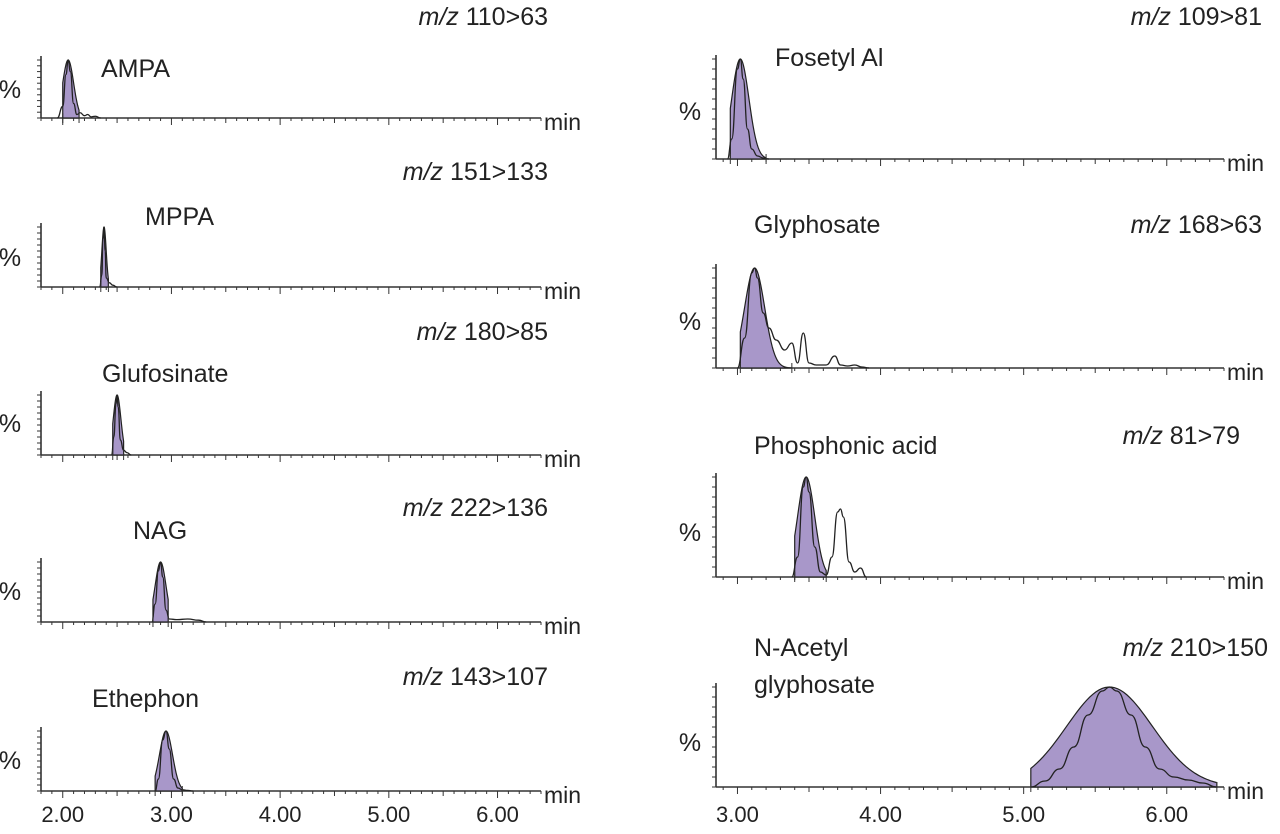 The height and width of the screenshot is (834, 1280). Describe the element at coordinates (971, 298) in the screenshot. I see `chromatogram-panel: min% Glyphosate m/z 168>63` at that location.